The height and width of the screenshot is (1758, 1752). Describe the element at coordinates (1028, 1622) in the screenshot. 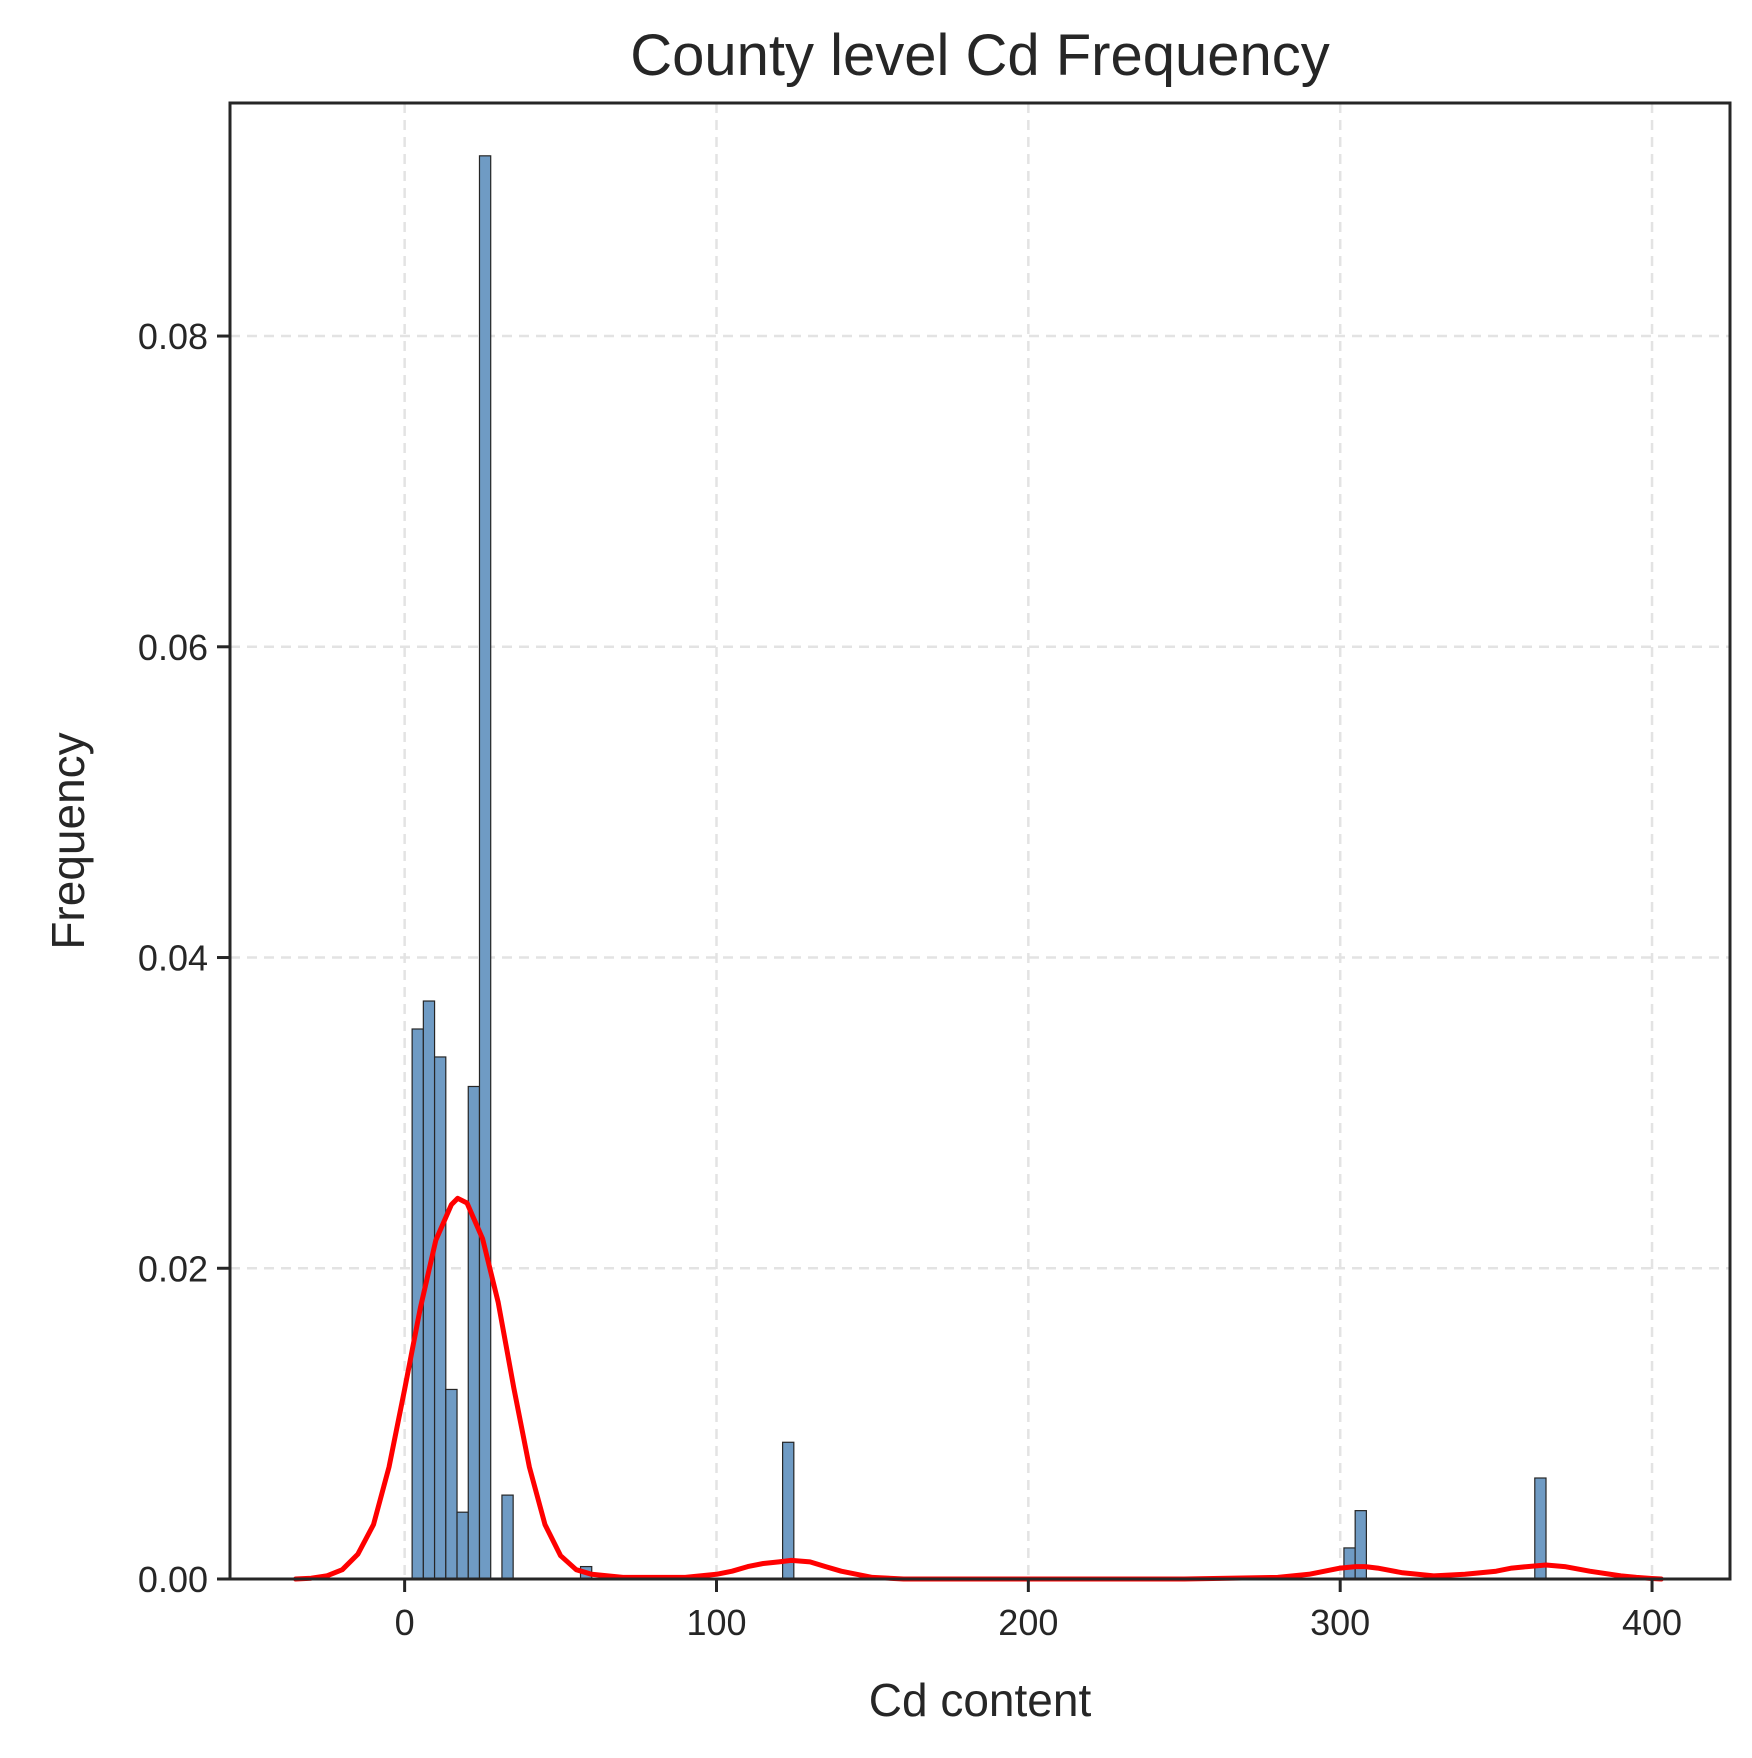

I see `x-tick-label-2: 200` at that location.